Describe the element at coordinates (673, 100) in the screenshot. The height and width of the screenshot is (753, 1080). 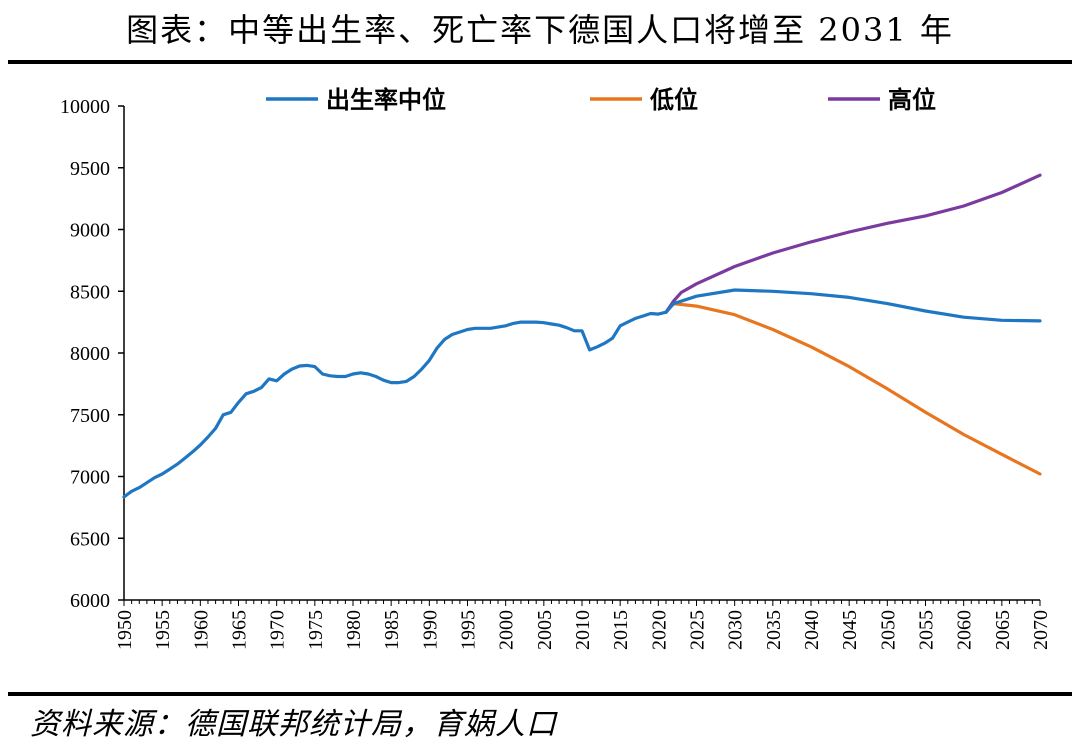
I see `legend-label: 低位` at that location.